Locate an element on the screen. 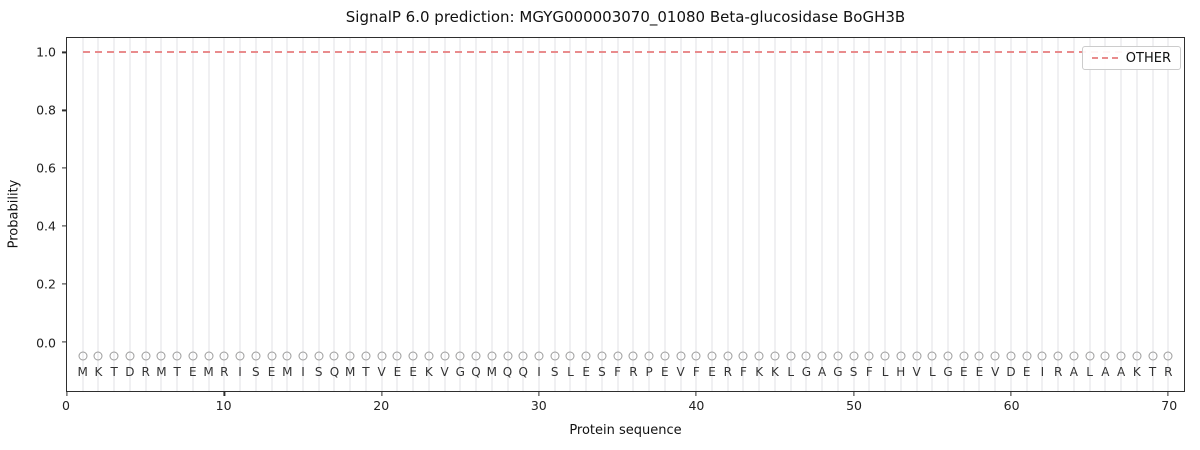  x-tick-label: 20 is located at coordinates (381, 405).